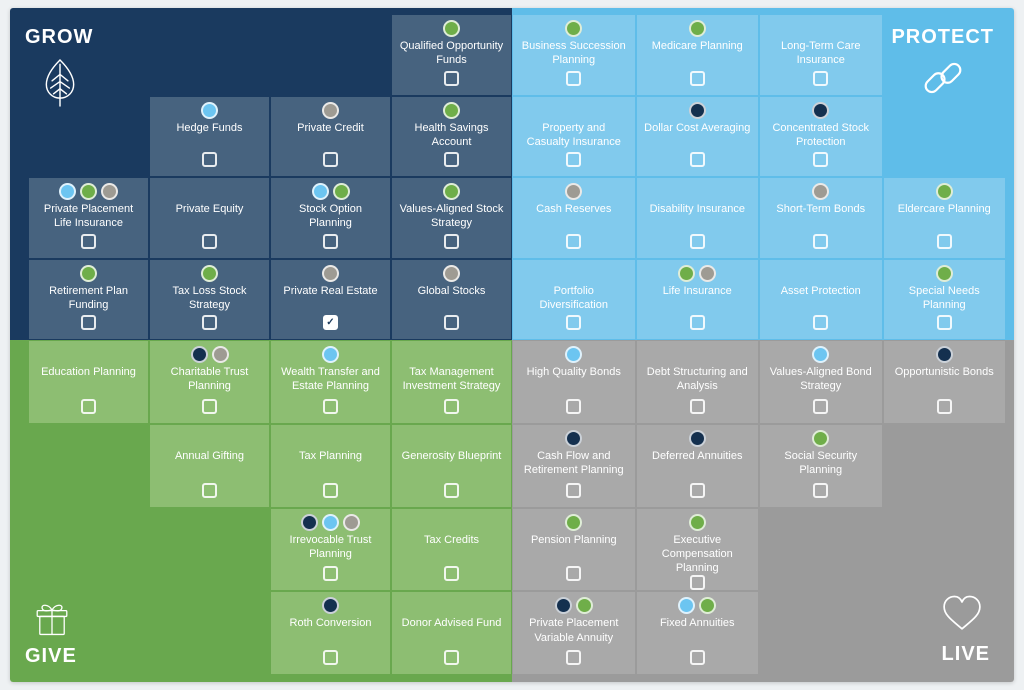 The height and width of the screenshot is (690, 1024). What do you see at coordinates (209, 299) in the screenshot?
I see `planning-item-cell: Tax Loss Stock Strategy` at bounding box center [209, 299].